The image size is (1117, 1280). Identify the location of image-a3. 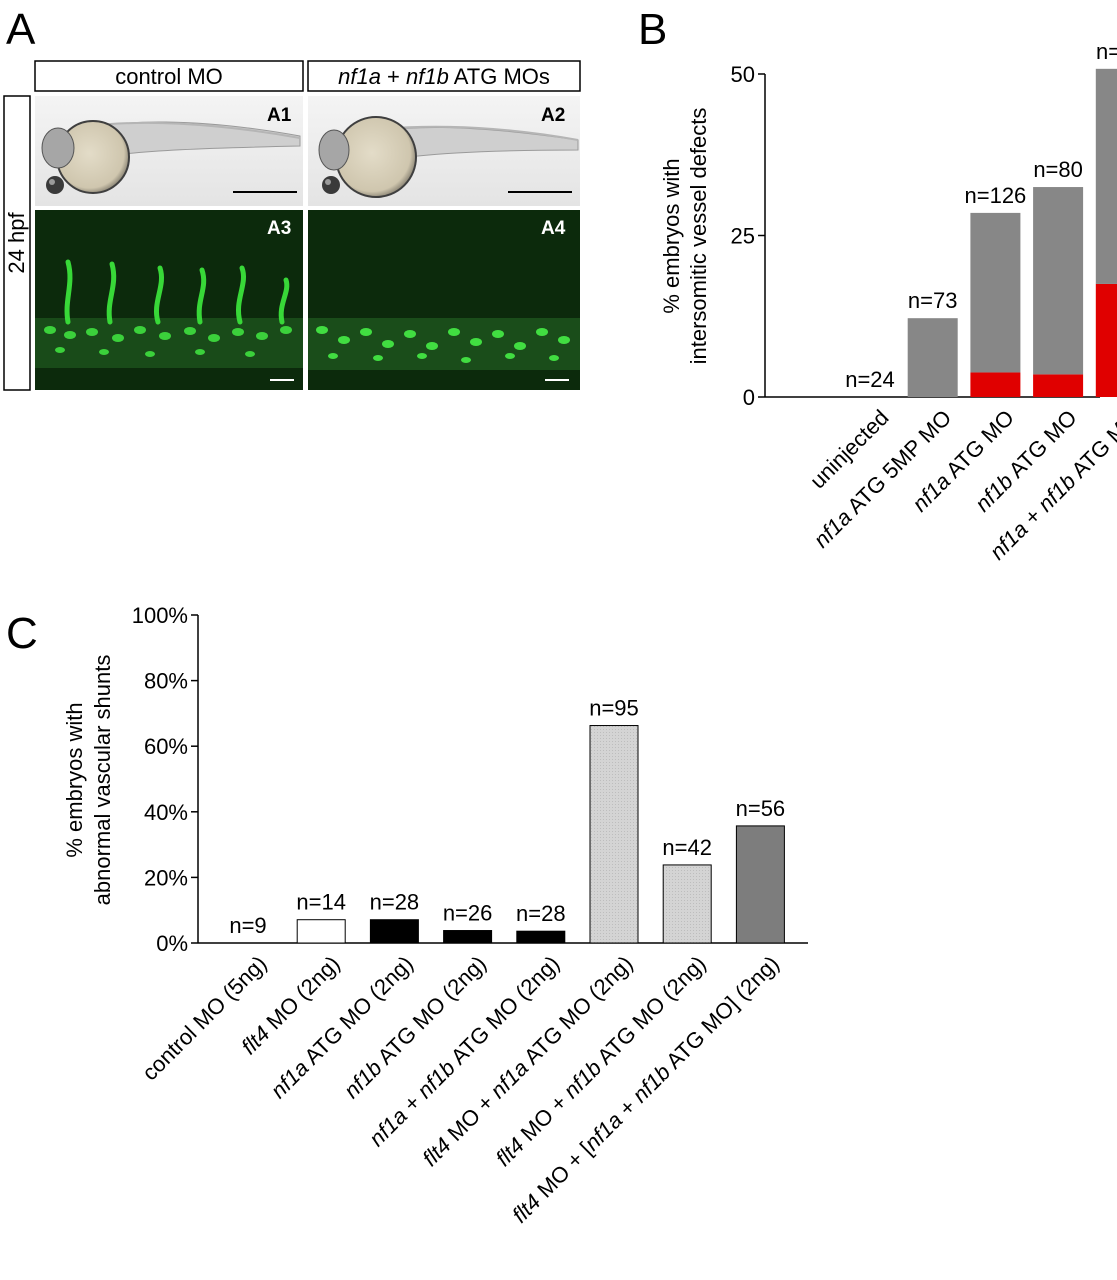
(169, 300).